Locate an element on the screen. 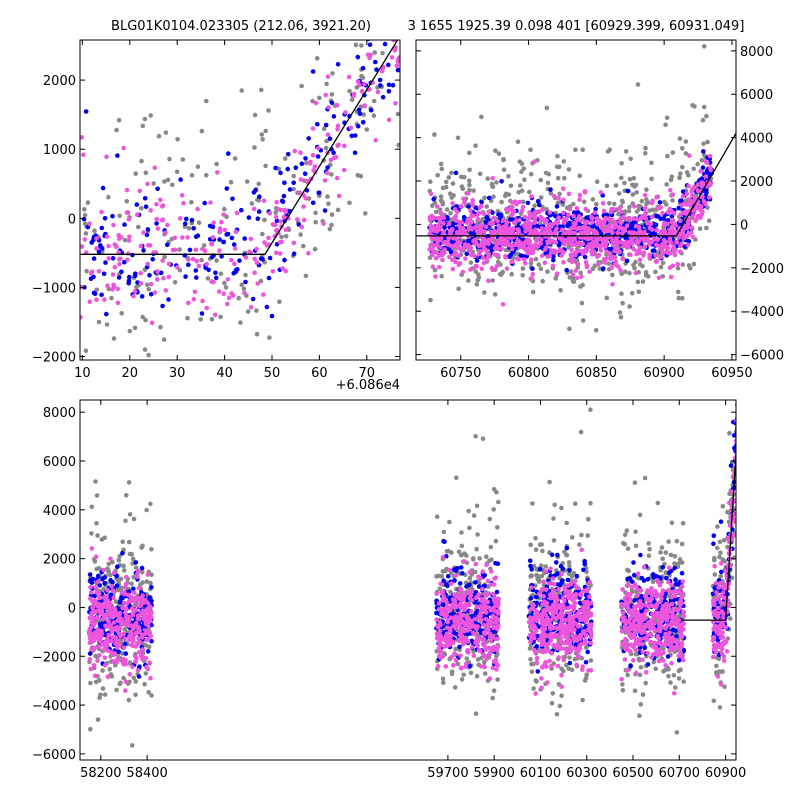  y-tick-label: 2000 is located at coordinates (59, 81).